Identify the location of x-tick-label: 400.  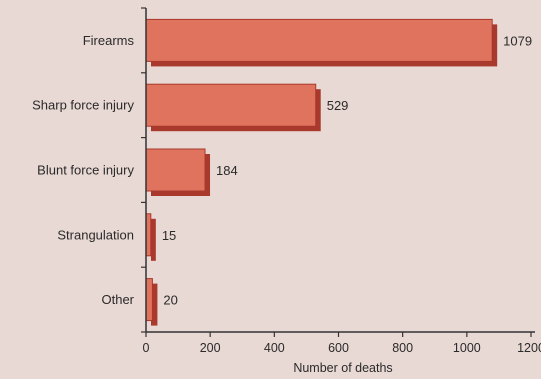
(274, 348).